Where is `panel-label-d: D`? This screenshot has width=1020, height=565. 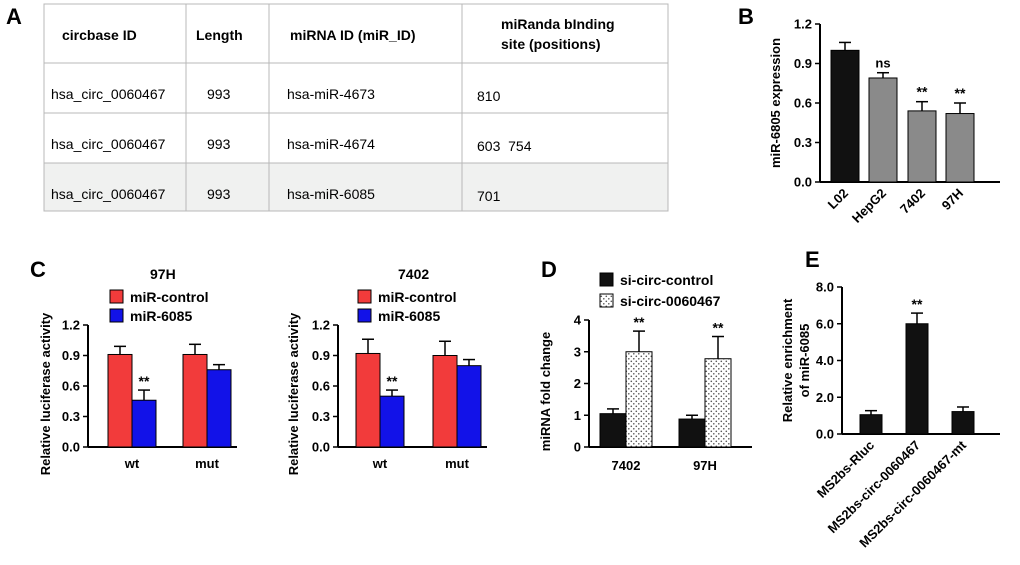 panel-label-d: D is located at coordinates (549, 269).